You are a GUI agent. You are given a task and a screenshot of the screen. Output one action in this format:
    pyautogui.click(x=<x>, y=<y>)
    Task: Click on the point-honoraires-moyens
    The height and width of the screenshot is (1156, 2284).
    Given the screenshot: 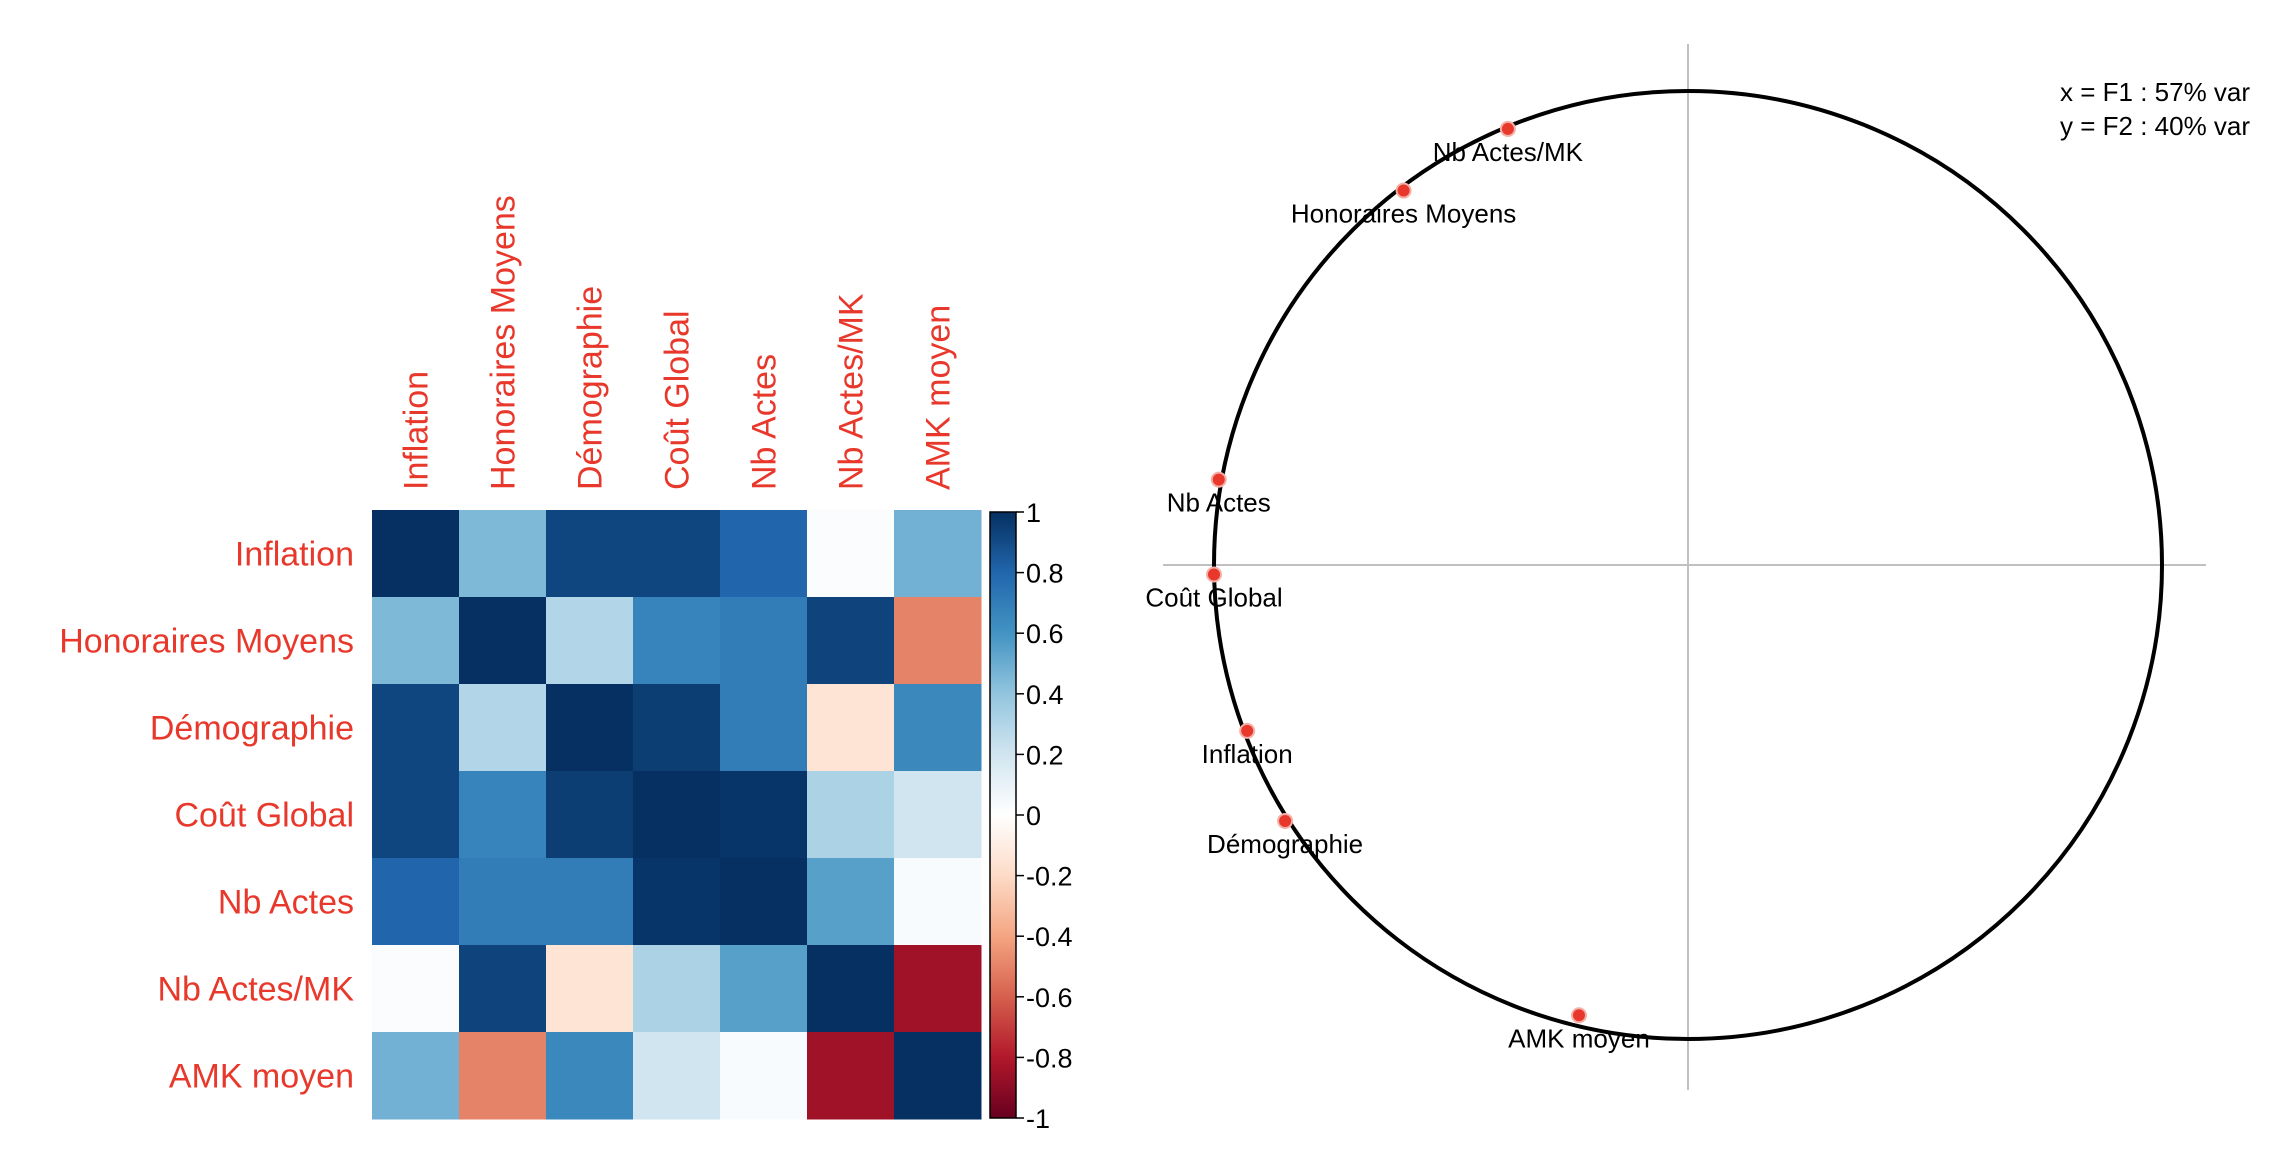 What is the action you would take?
    pyautogui.click(x=1403, y=190)
    